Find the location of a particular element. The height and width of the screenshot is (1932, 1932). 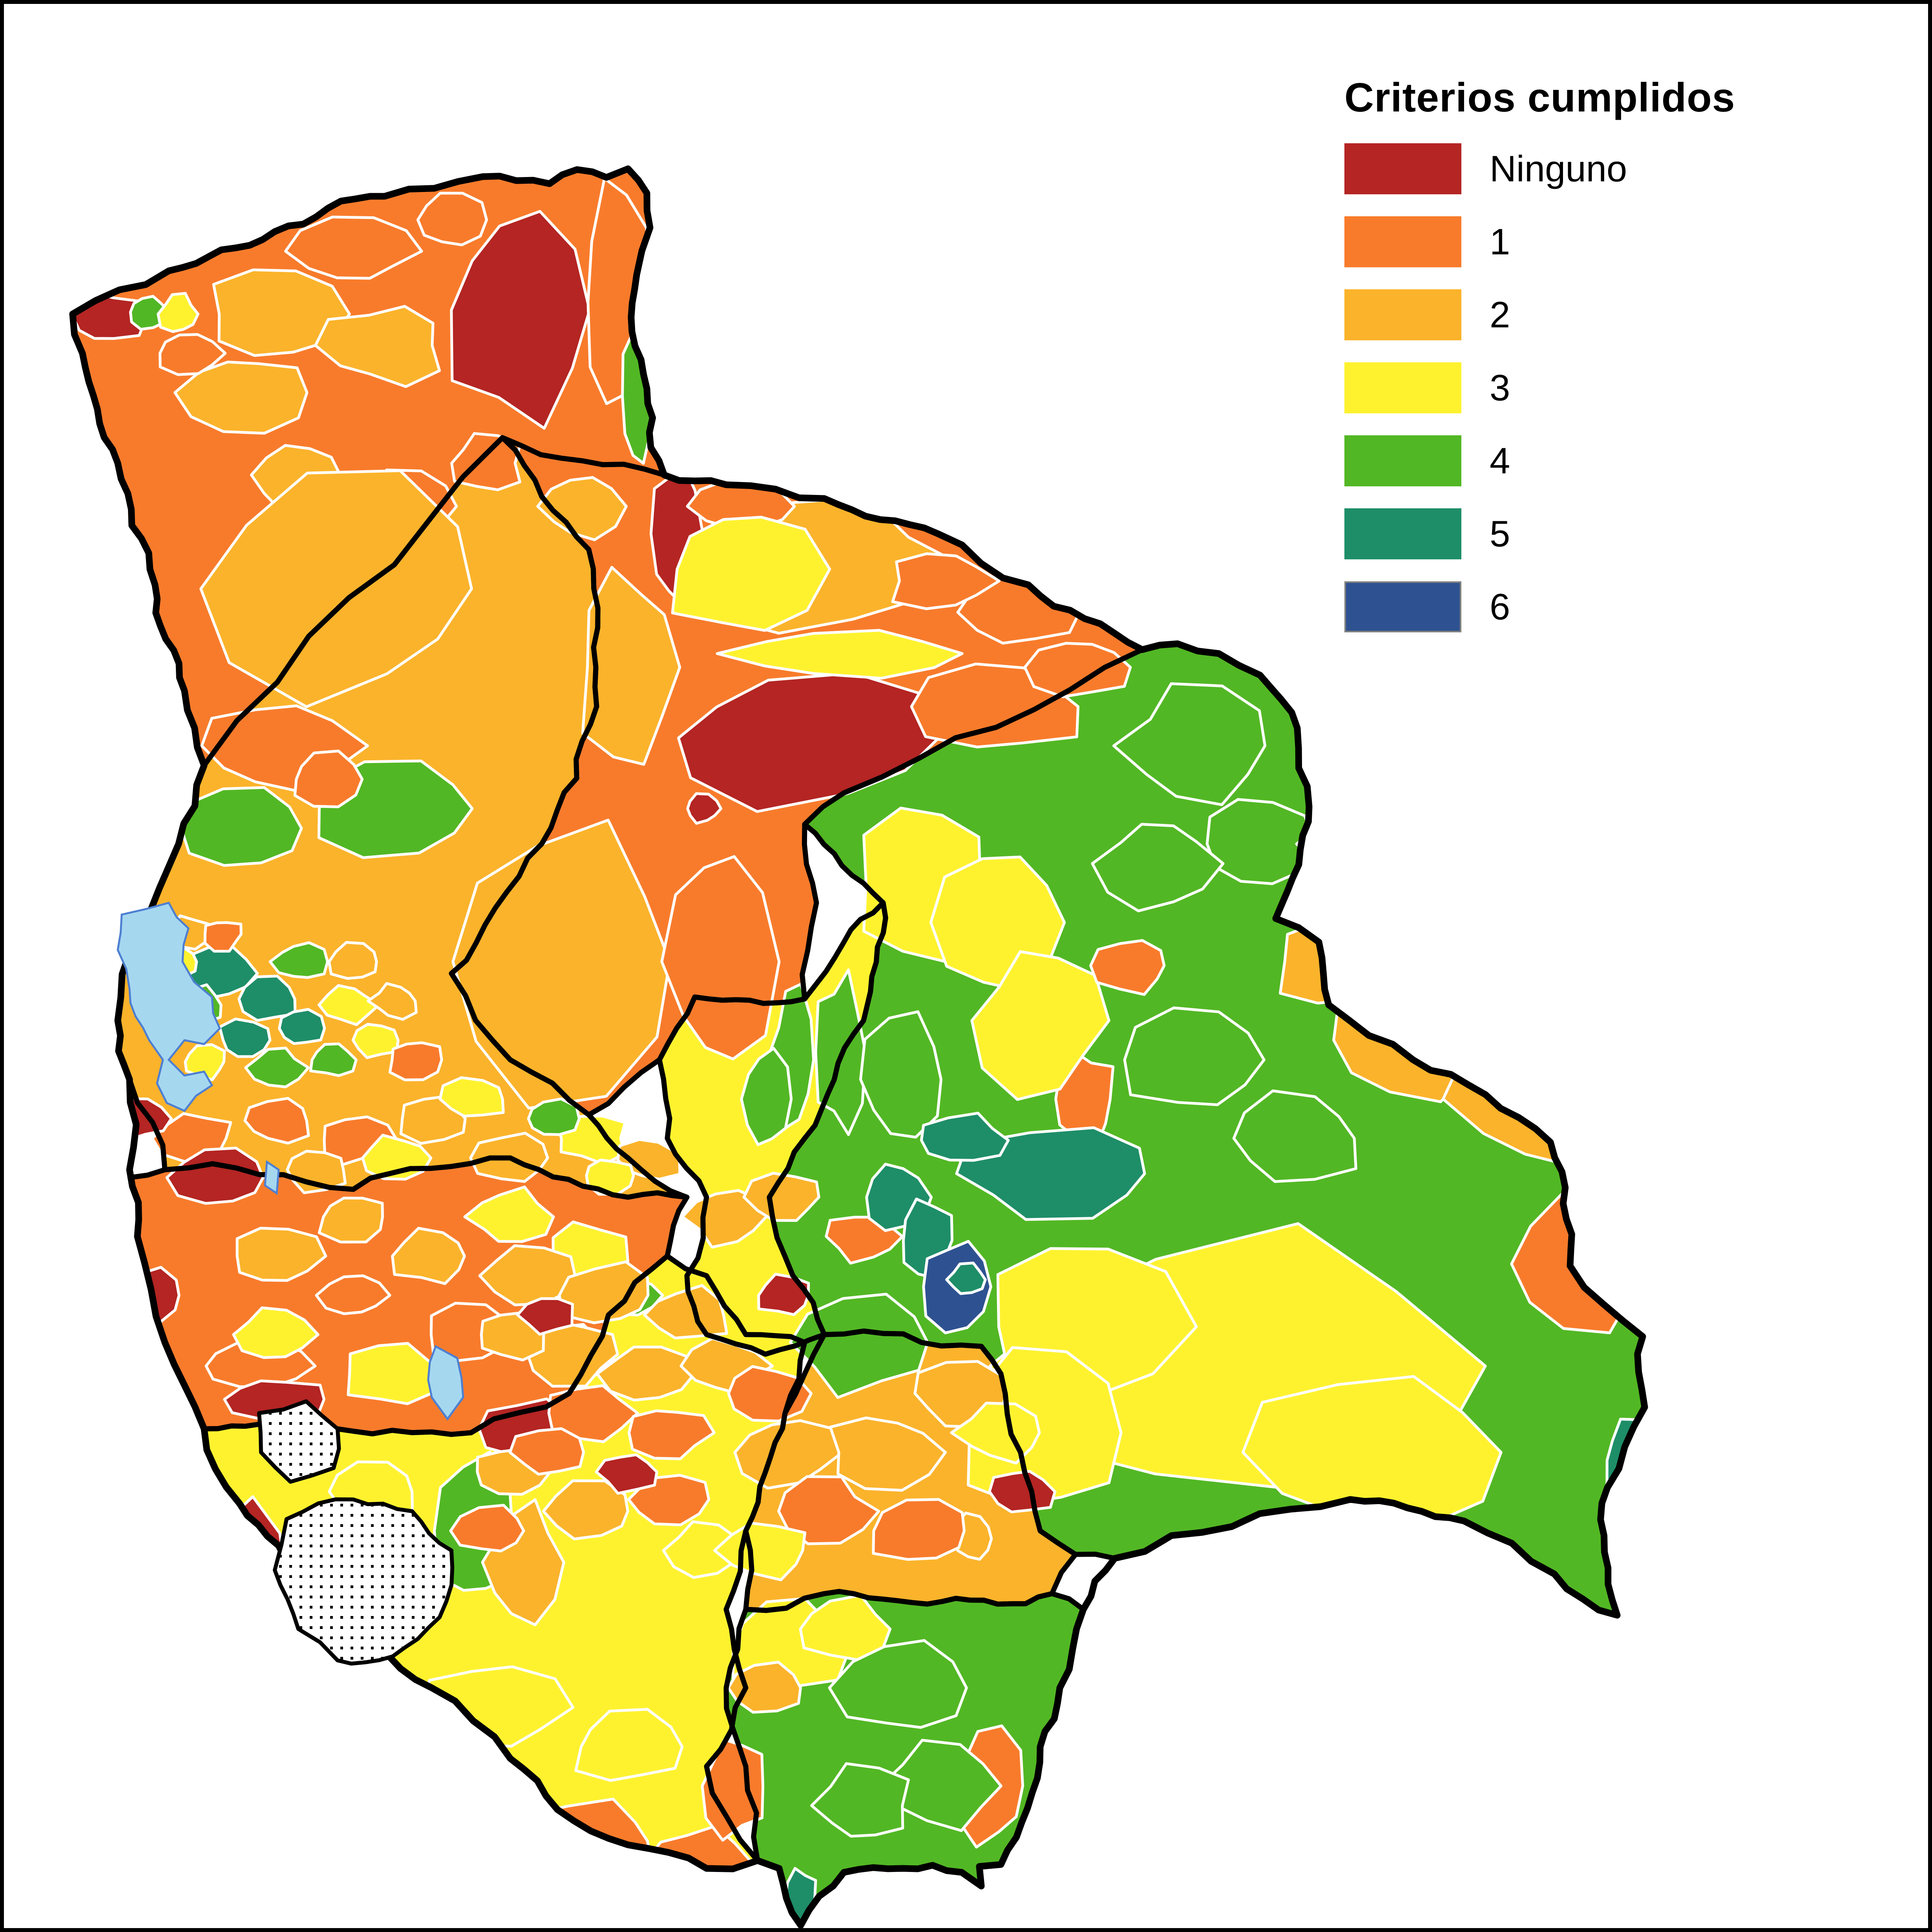

legend-entry: 2 is located at coordinates (1619, 314).